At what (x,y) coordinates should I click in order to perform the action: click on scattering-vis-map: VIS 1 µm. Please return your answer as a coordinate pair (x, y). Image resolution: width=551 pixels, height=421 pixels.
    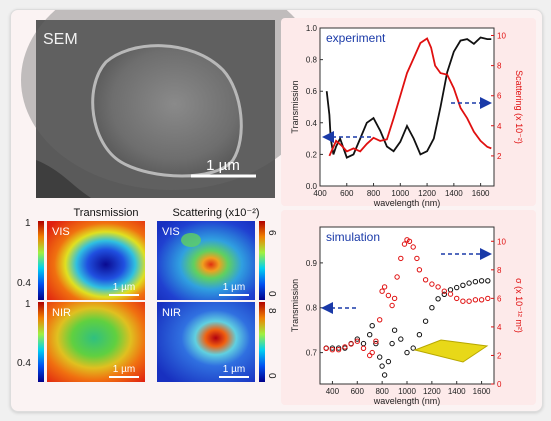
    Looking at the image, I should click on (206, 260).